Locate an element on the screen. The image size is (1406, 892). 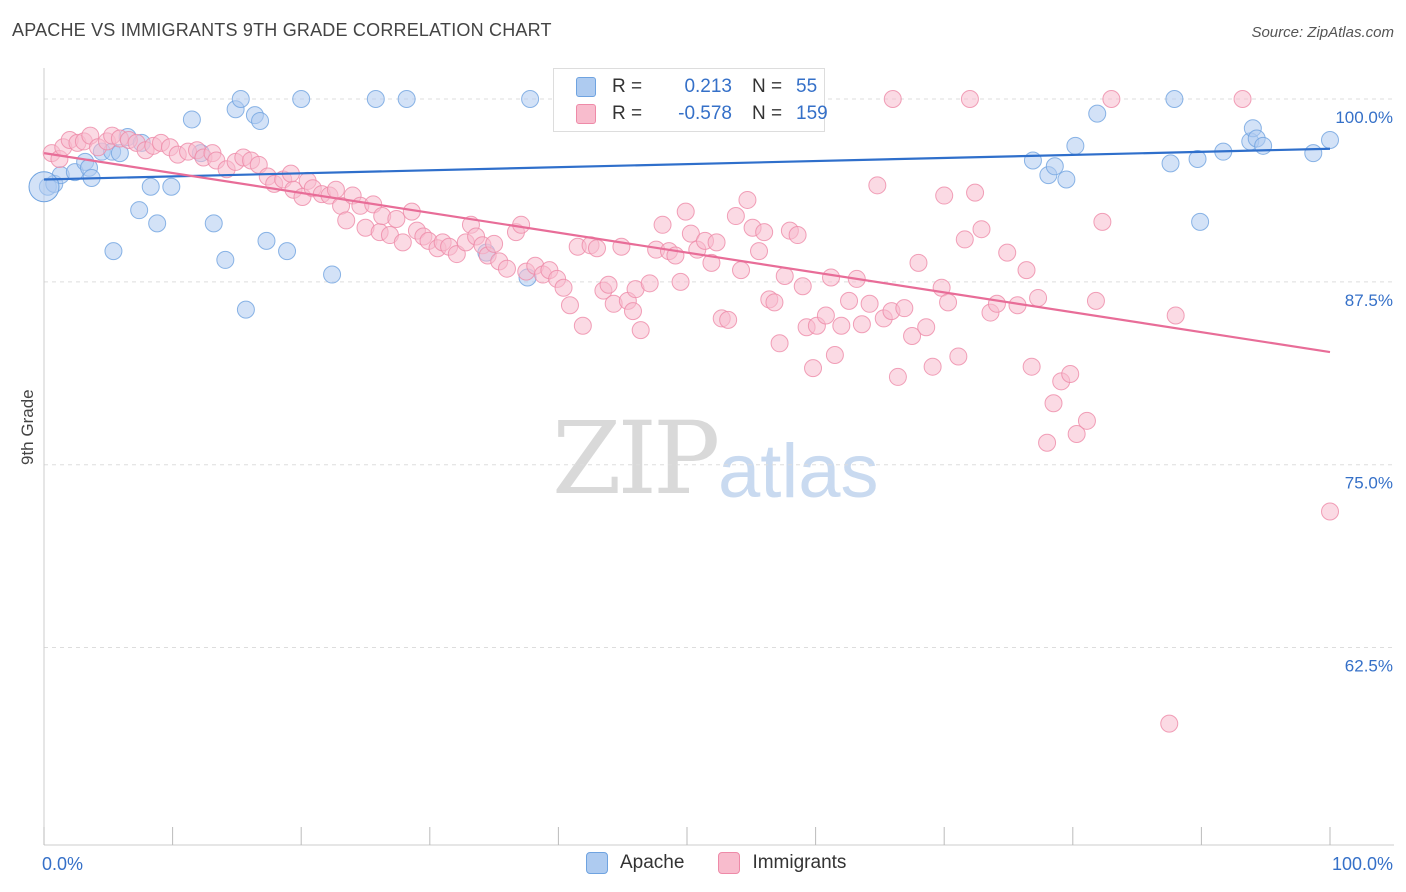
watermark-atlas: atlas is located at coordinates (798, 471).